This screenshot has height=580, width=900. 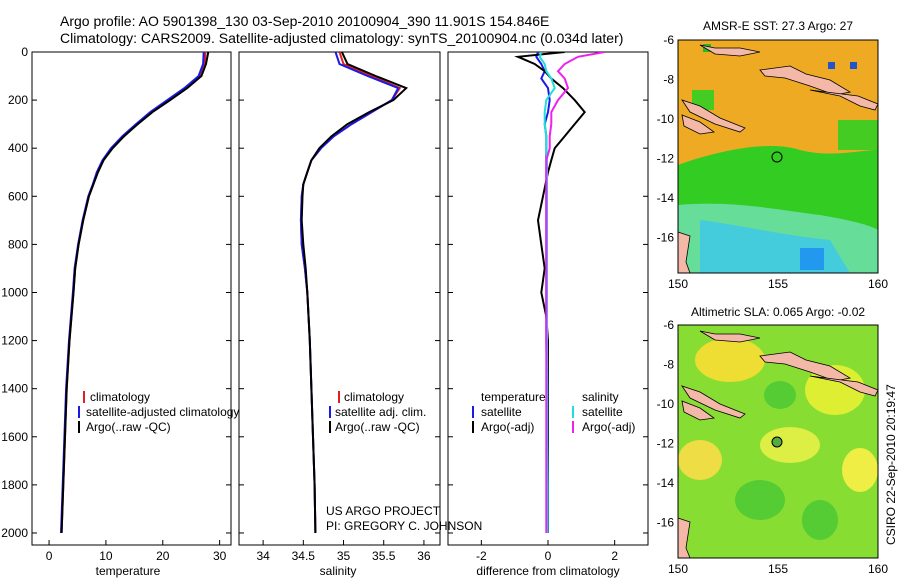 I want to click on x-tick-label: 35, so click(x=344, y=556).